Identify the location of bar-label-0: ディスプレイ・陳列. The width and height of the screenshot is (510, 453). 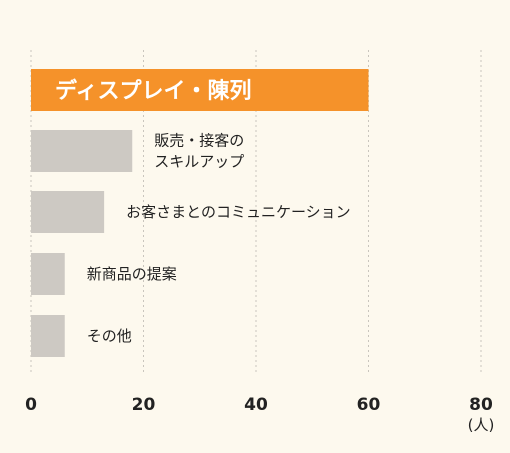
(153, 91).